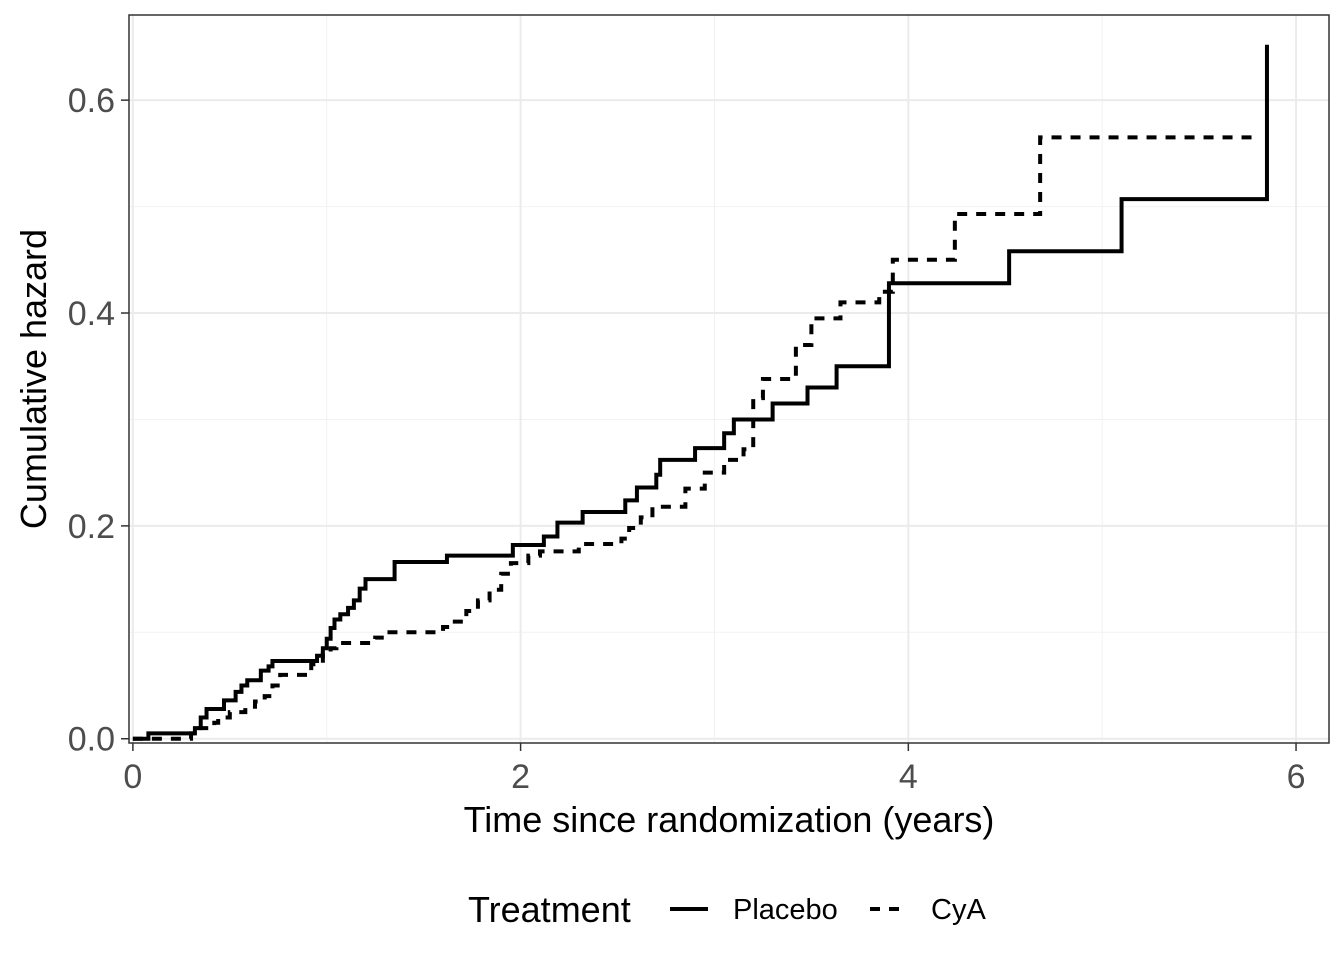 This screenshot has height=960, width=1344. Describe the element at coordinates (33, 379) in the screenshot. I see `y-axis-title: Cumulative hazard` at that location.